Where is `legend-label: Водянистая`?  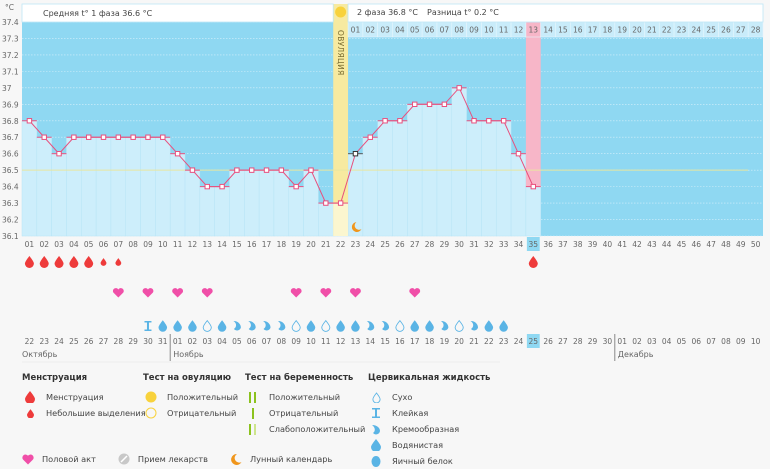
legend-label: Водянистая is located at coordinates (418, 445).